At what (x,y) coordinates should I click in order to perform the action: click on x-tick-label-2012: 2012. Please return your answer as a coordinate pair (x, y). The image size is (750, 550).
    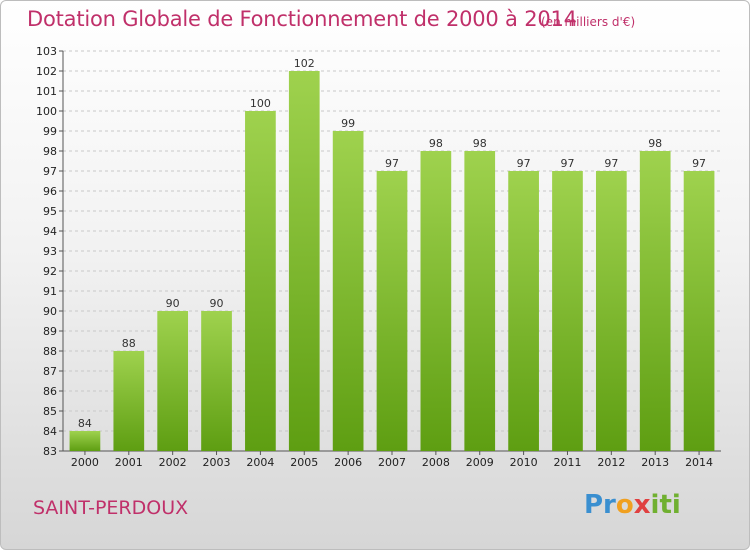
    Looking at the image, I should click on (611, 462).